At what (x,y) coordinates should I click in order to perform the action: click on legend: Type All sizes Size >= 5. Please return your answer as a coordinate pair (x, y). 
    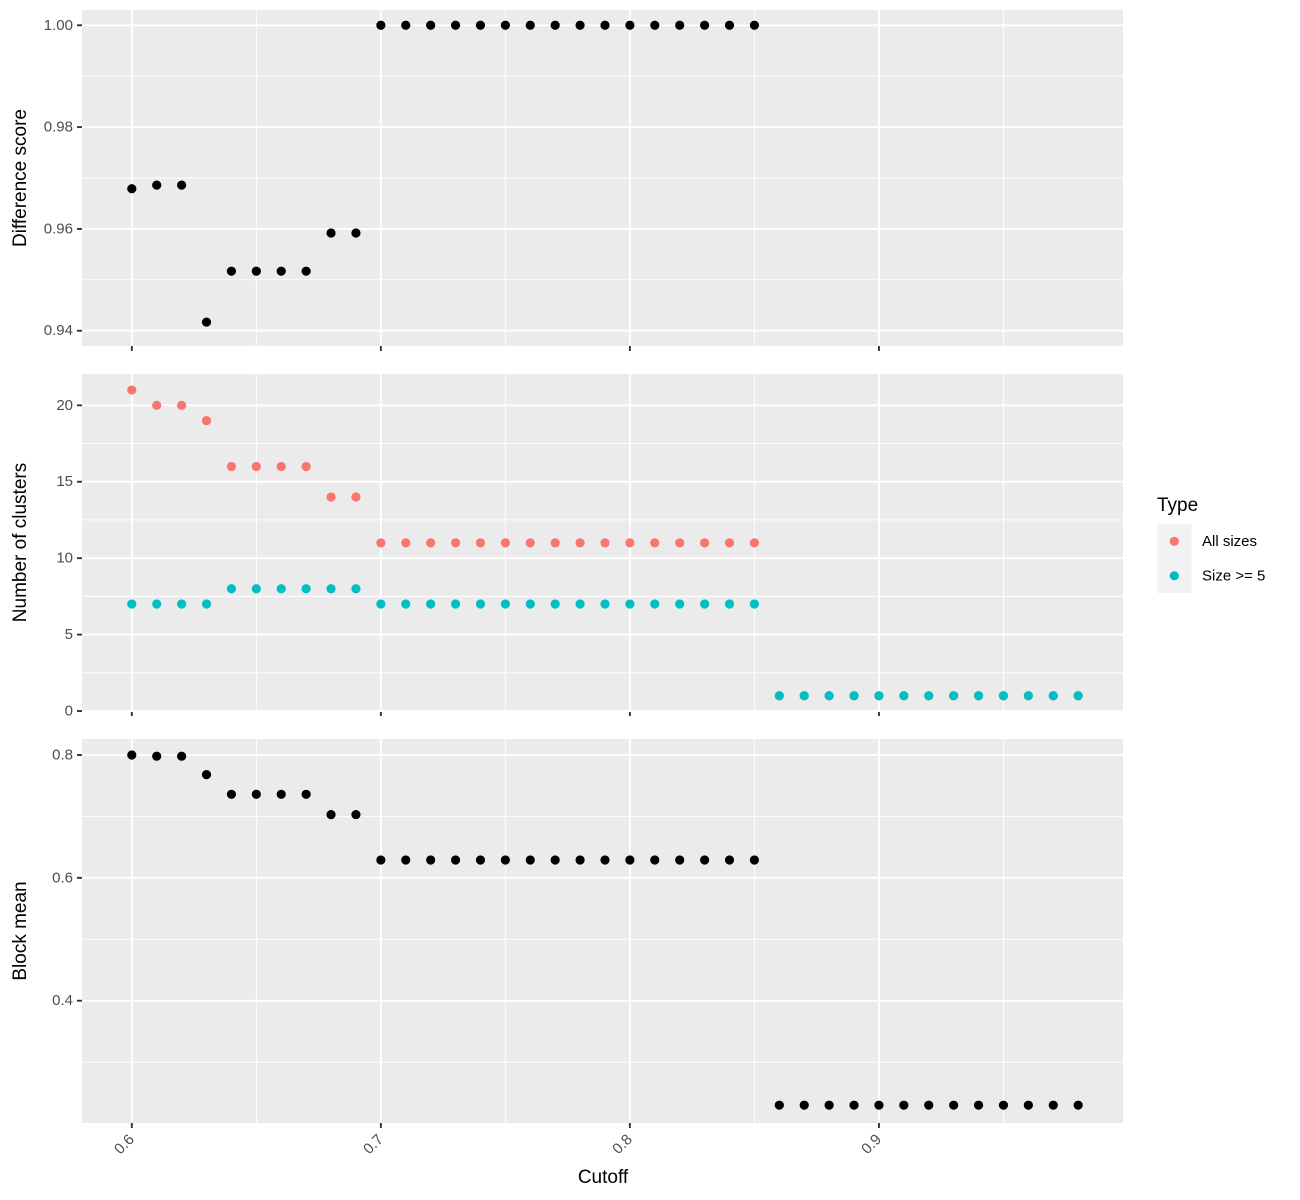
    Looking at the image, I should click on (1211, 544).